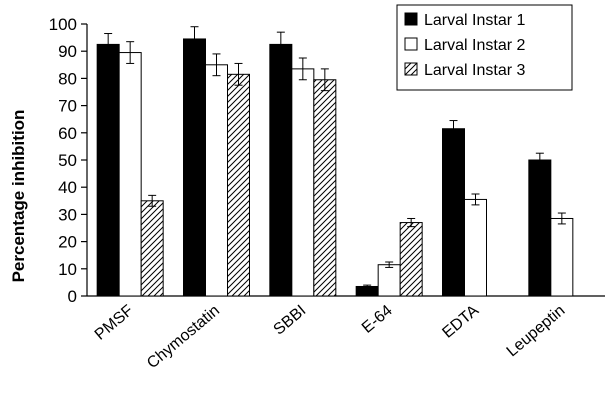 The width and height of the screenshot is (613, 400). I want to click on y-tick-label: 40, so click(67, 187).